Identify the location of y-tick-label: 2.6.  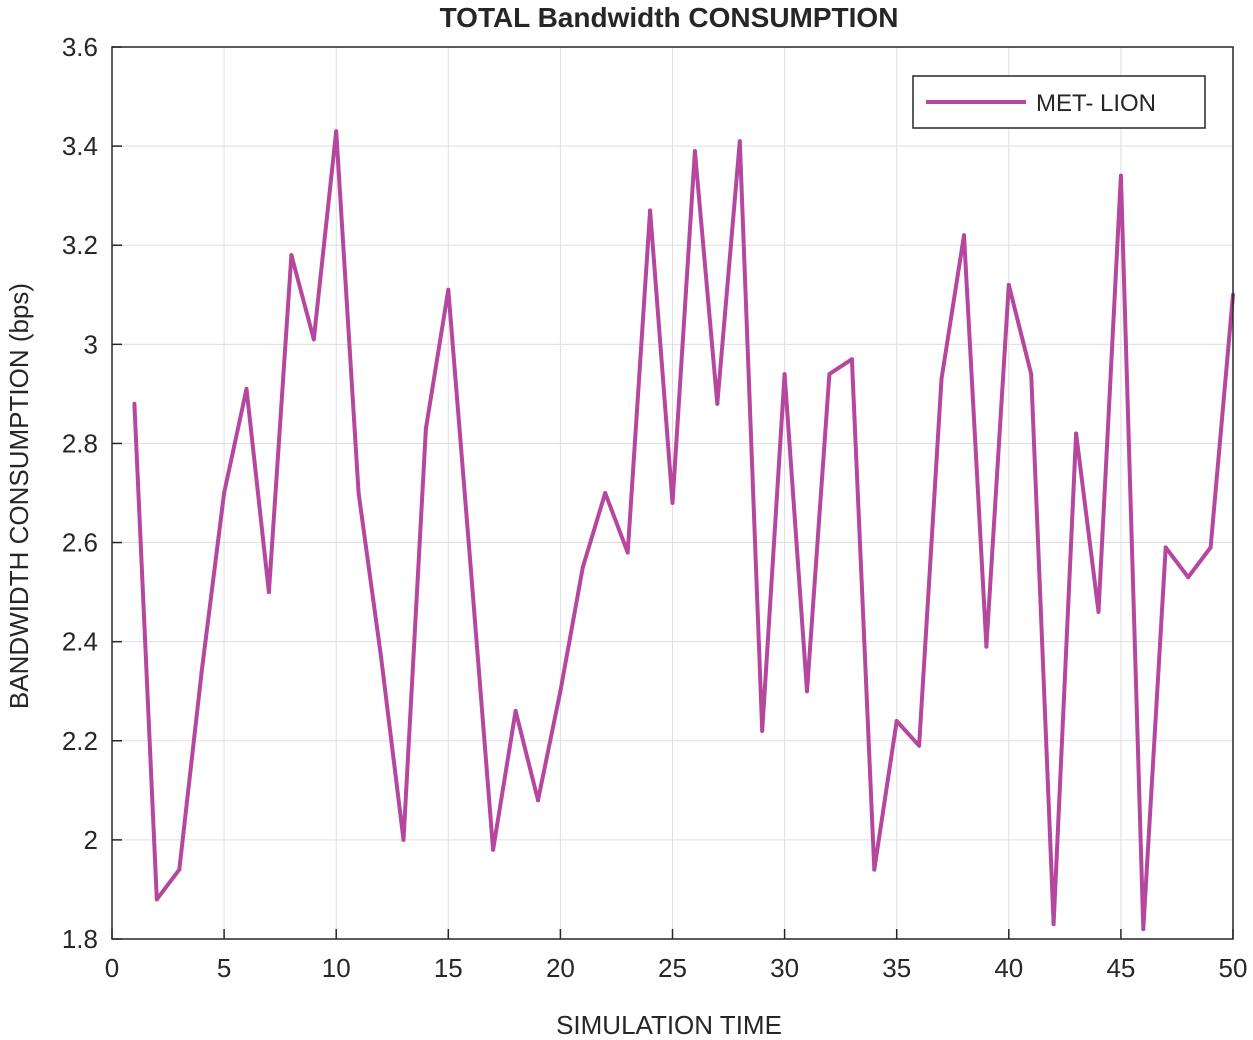
(80, 543).